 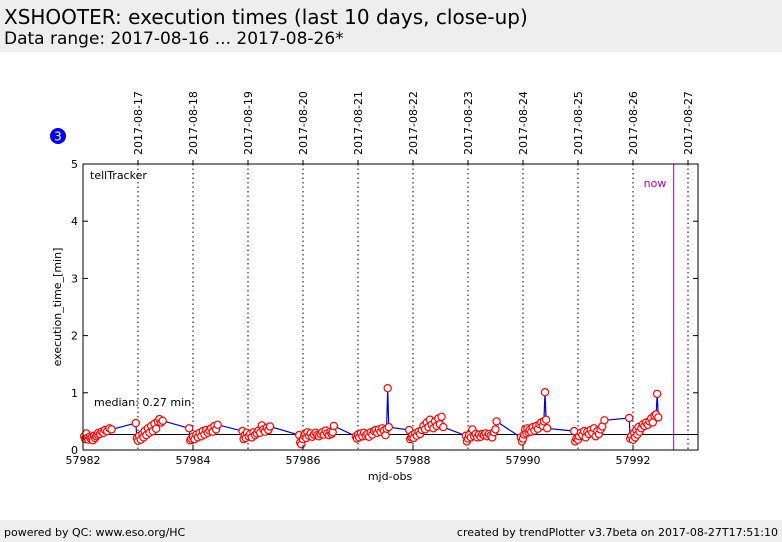 What do you see at coordinates (74, 393) in the screenshot?
I see `y-tick-label: 1` at bounding box center [74, 393].